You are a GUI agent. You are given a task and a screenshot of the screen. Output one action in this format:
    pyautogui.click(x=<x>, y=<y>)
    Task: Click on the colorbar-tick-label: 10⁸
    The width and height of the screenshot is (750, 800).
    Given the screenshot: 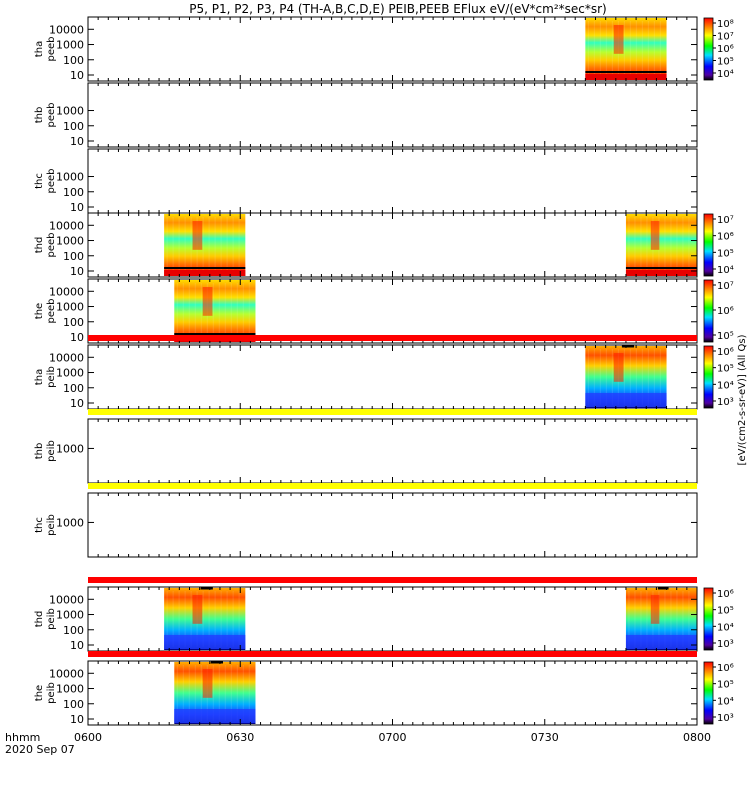 What is the action you would take?
    pyautogui.click(x=725, y=24)
    